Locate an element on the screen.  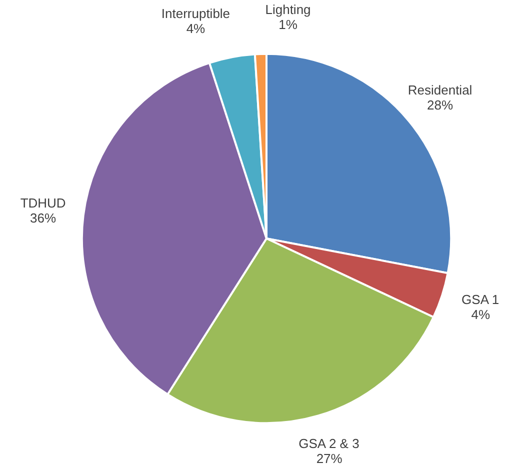
data-label: 28% is located at coordinates (440, 104).